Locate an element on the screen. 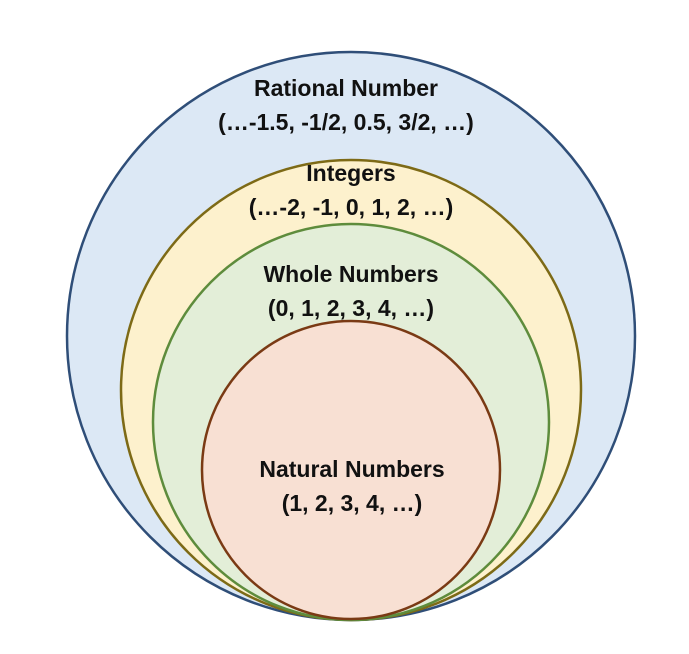 This screenshot has height=654, width=689. rational-number-examples: (…-1.5, -1/2, 0.5, 3/2, …) is located at coordinates (346, 122).